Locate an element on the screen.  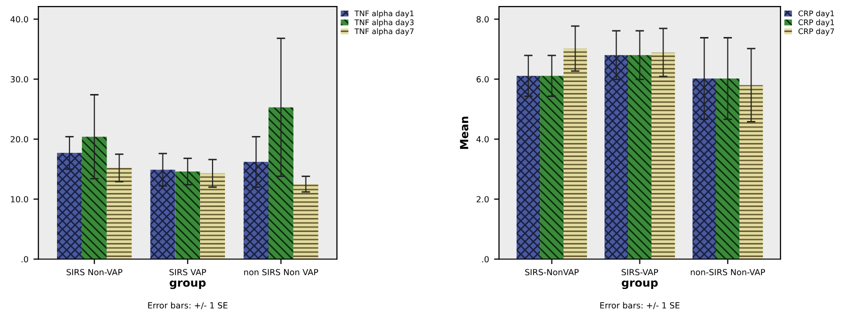
x-tick-label: SIRS Non-VAP is located at coordinates (94, 272).